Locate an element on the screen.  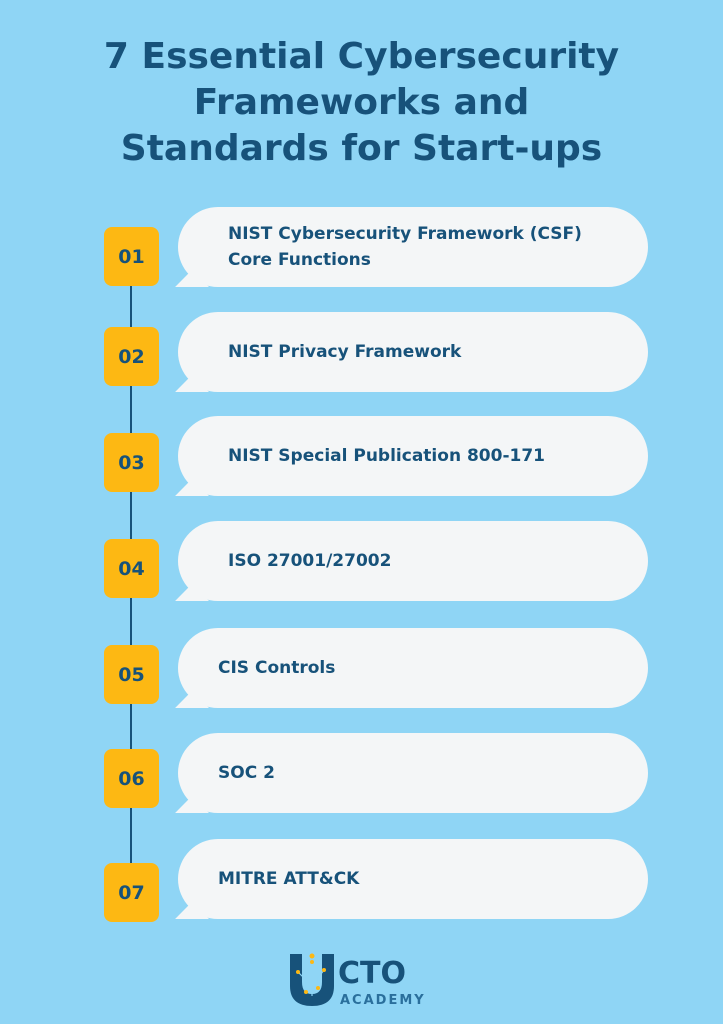
framework-name-line: MITRE ATT&CK is located at coordinates (289, 879).